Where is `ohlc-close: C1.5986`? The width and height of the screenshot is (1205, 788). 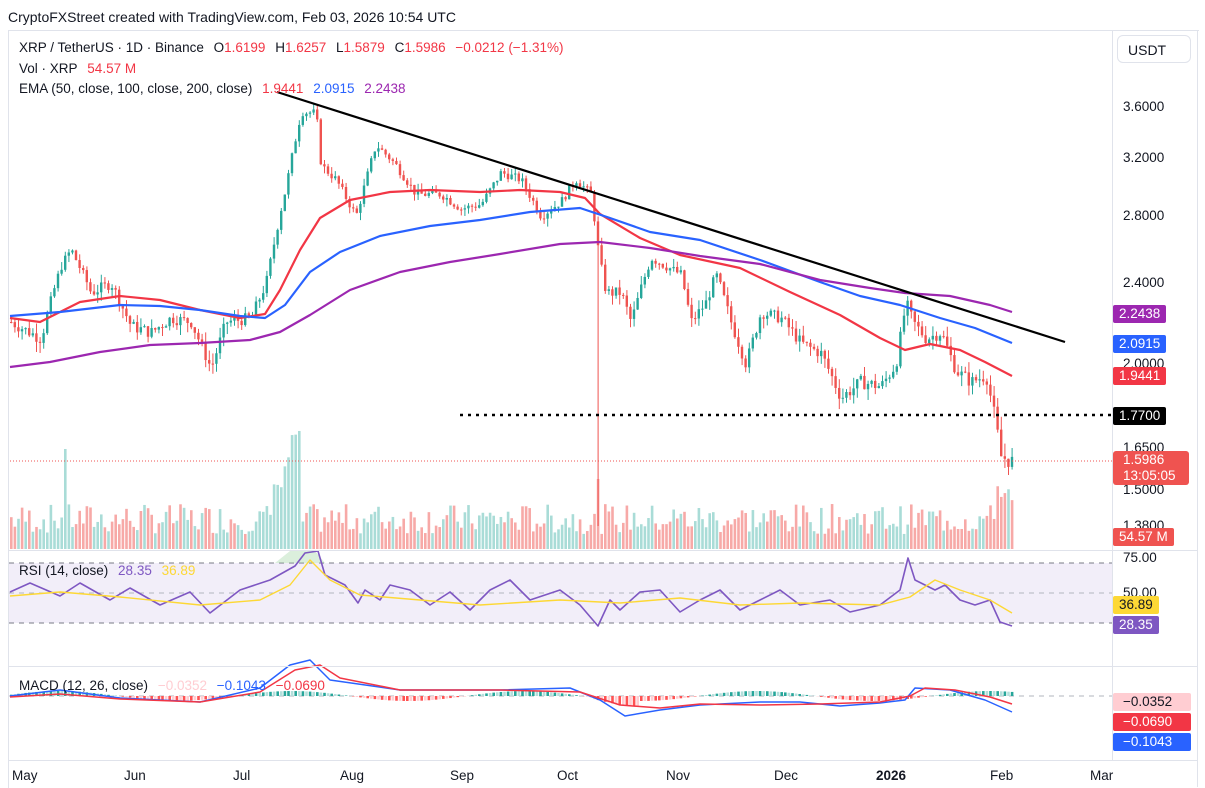
ohlc-close: C1.5986 is located at coordinates (420, 47).